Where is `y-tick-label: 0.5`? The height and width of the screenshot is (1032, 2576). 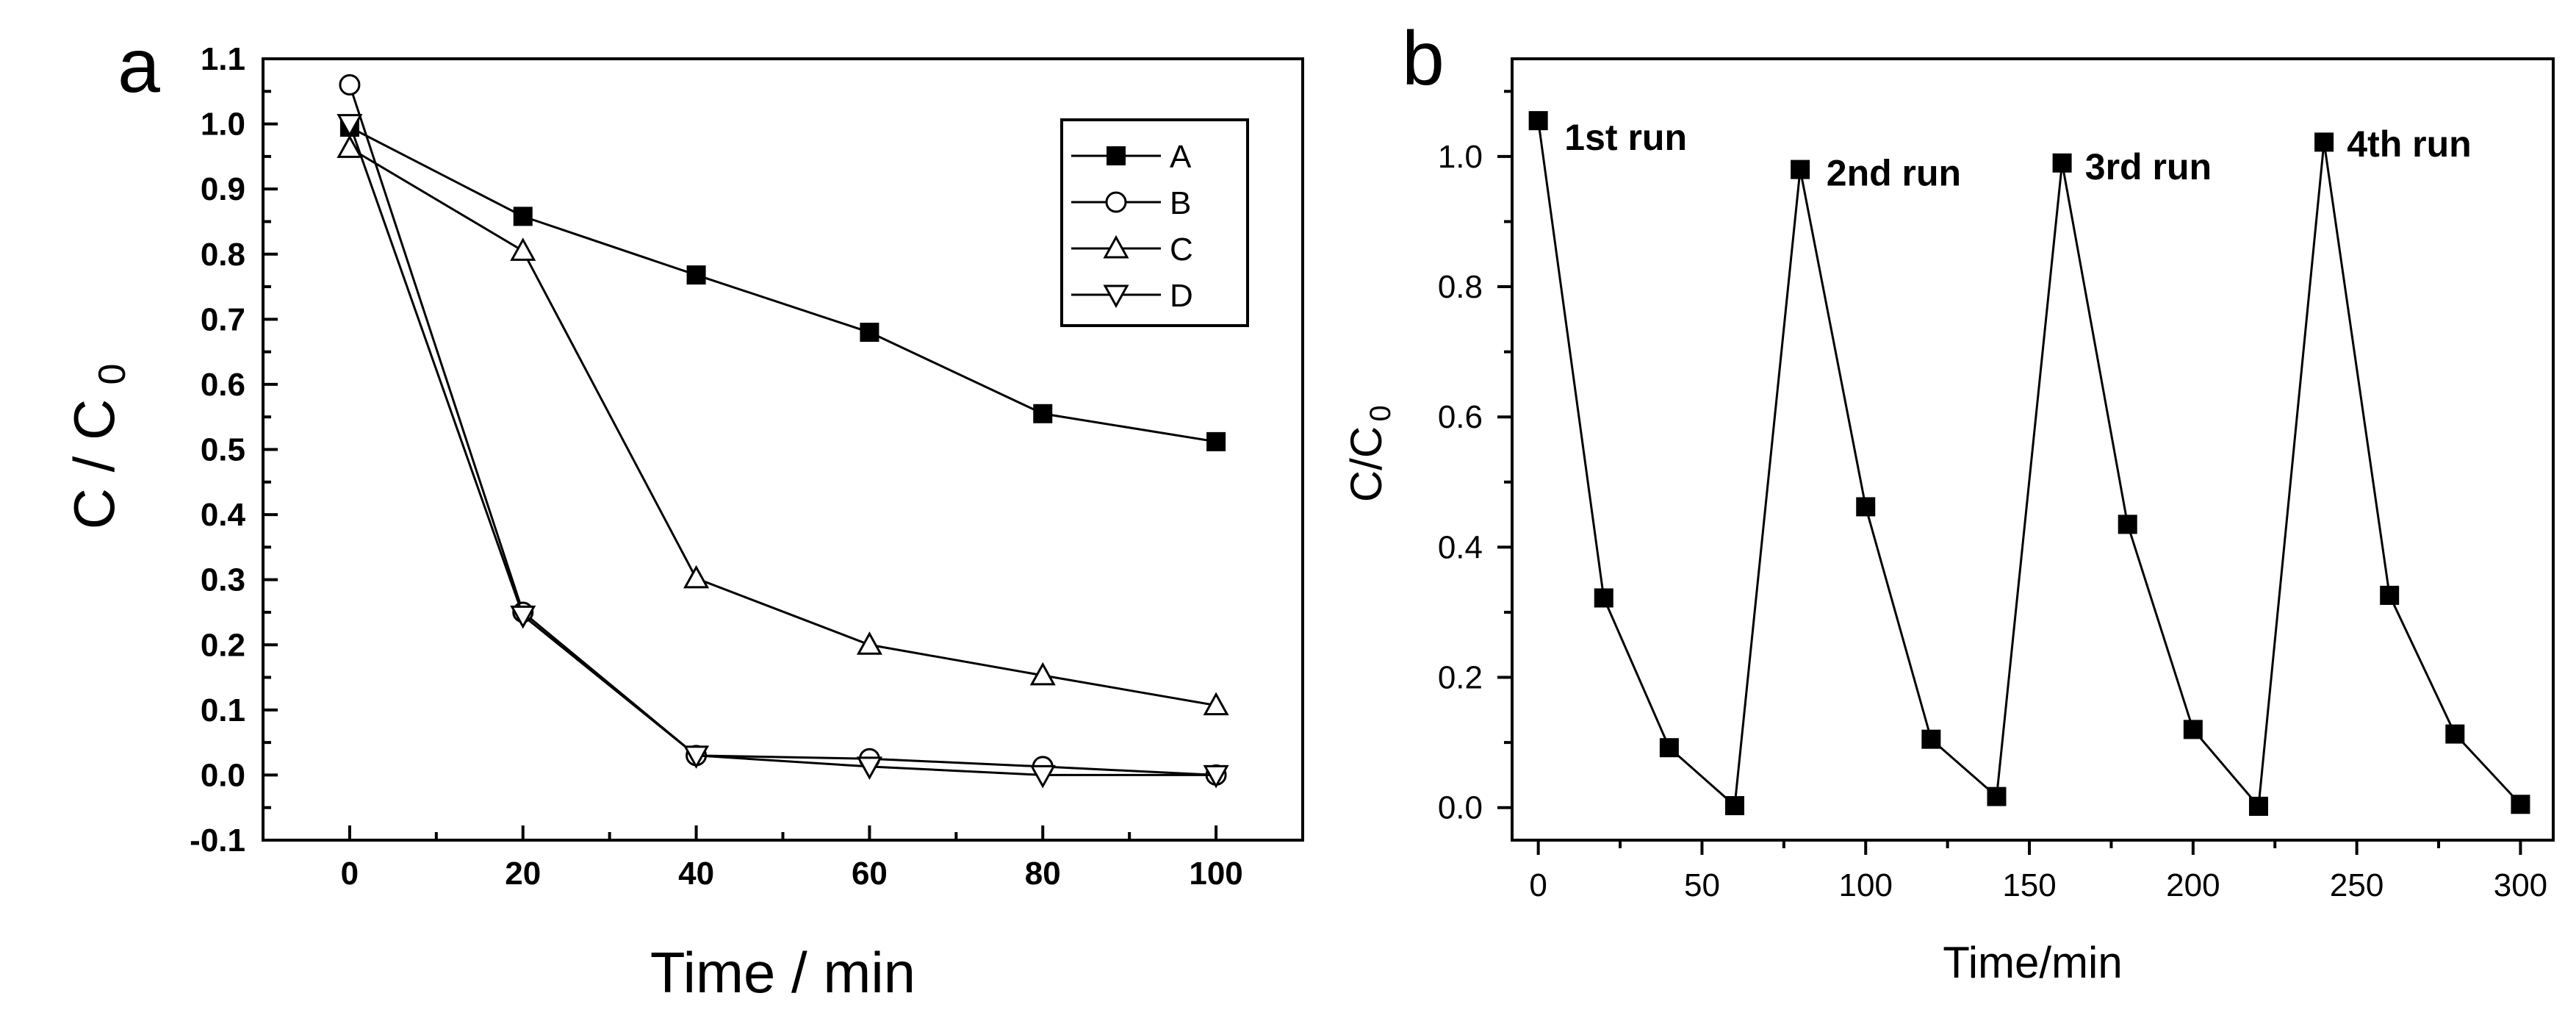 y-tick-label: 0.5 is located at coordinates (223, 450).